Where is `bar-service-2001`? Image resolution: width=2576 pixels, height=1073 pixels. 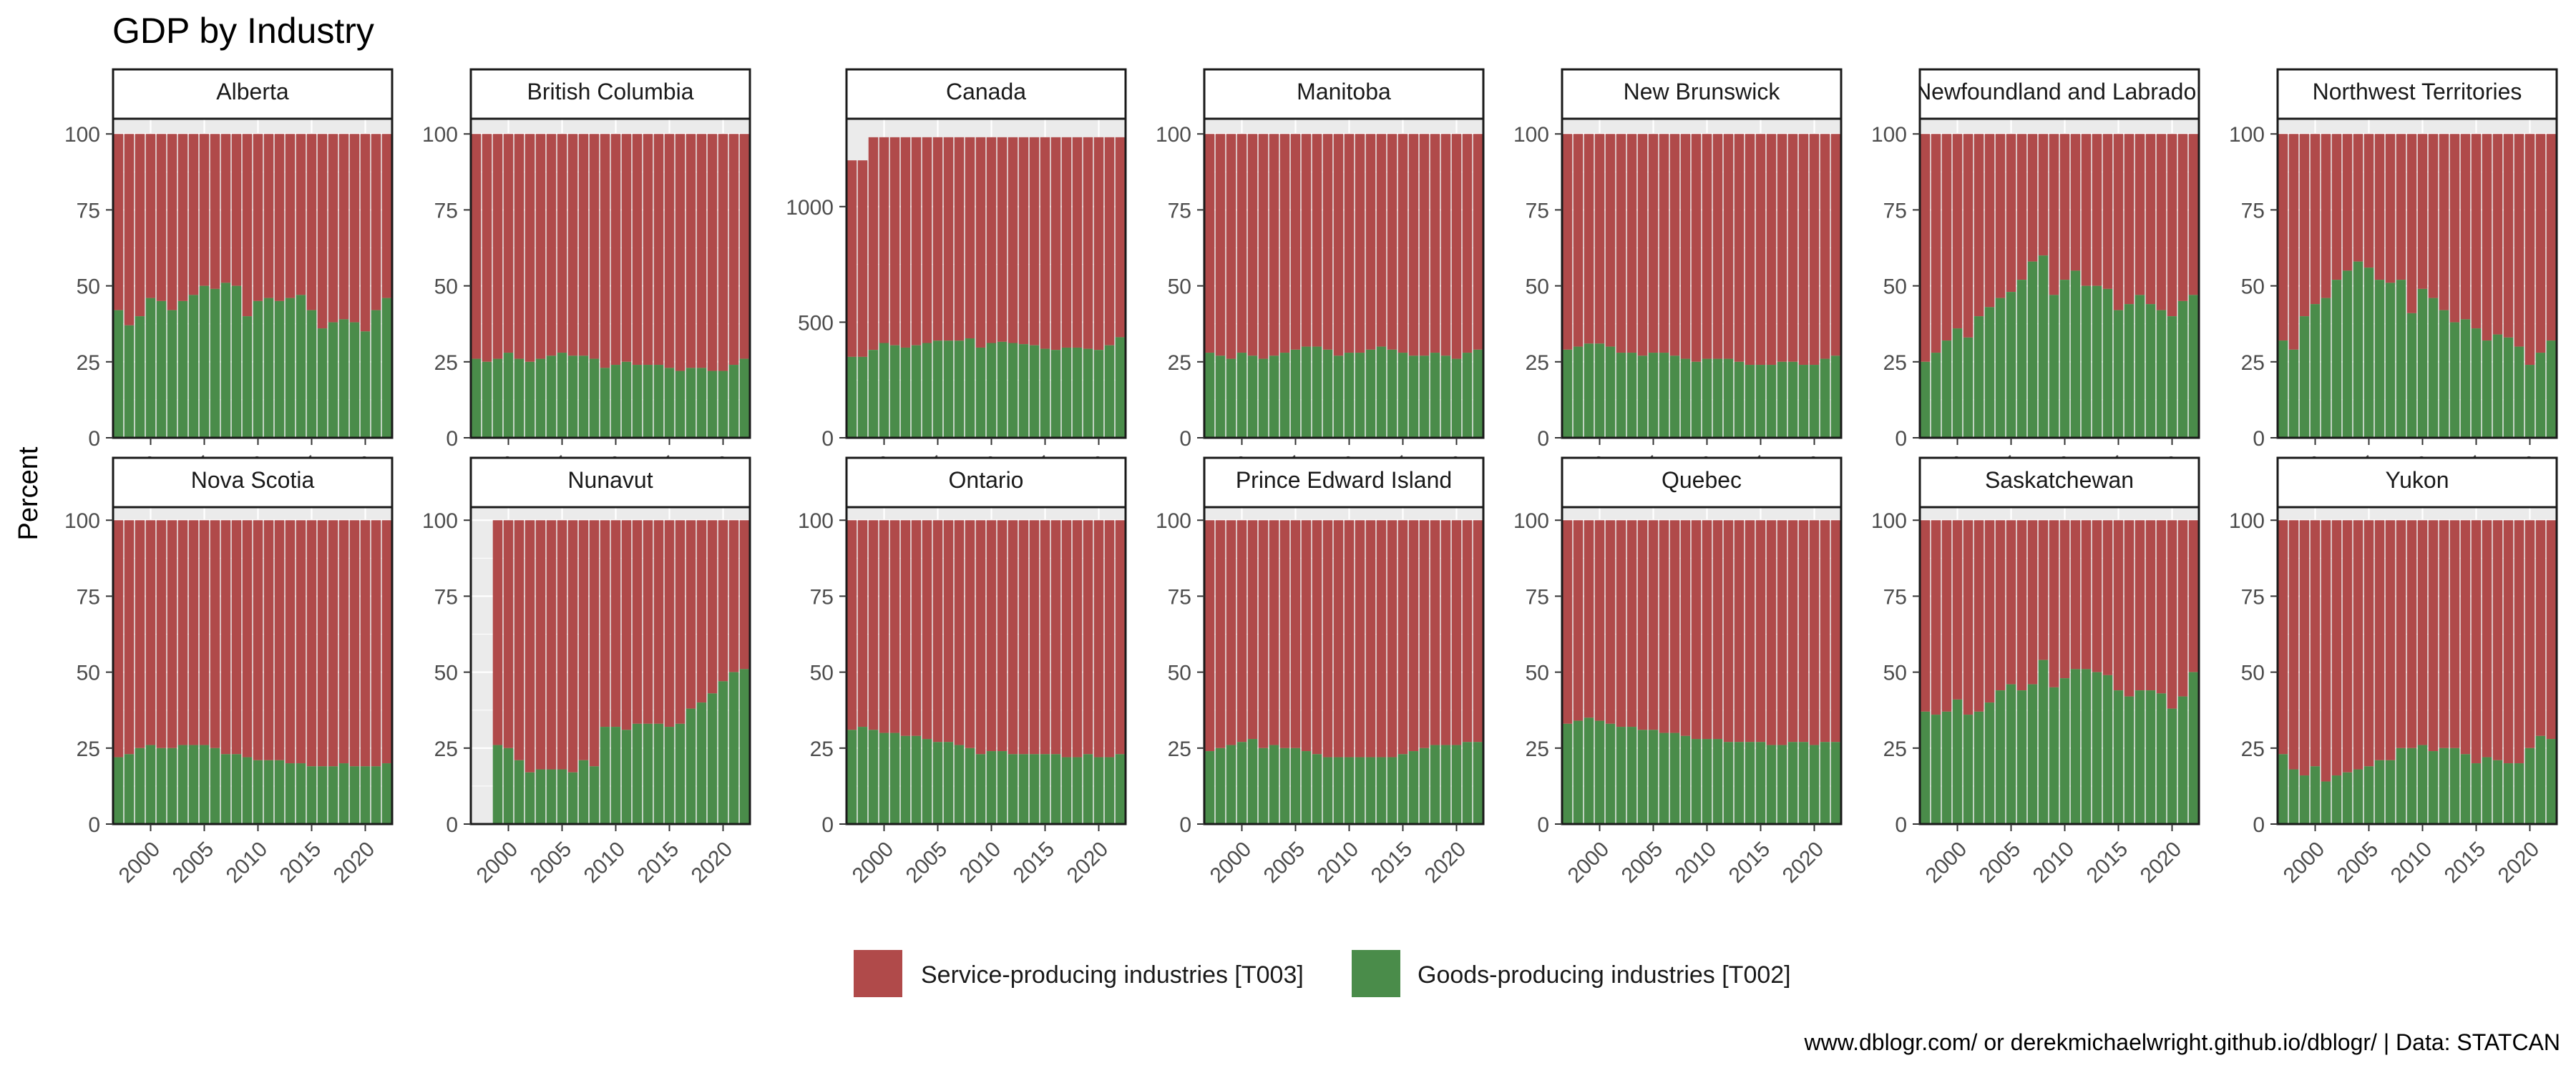 bar-service-2001 is located at coordinates (1610, 622).